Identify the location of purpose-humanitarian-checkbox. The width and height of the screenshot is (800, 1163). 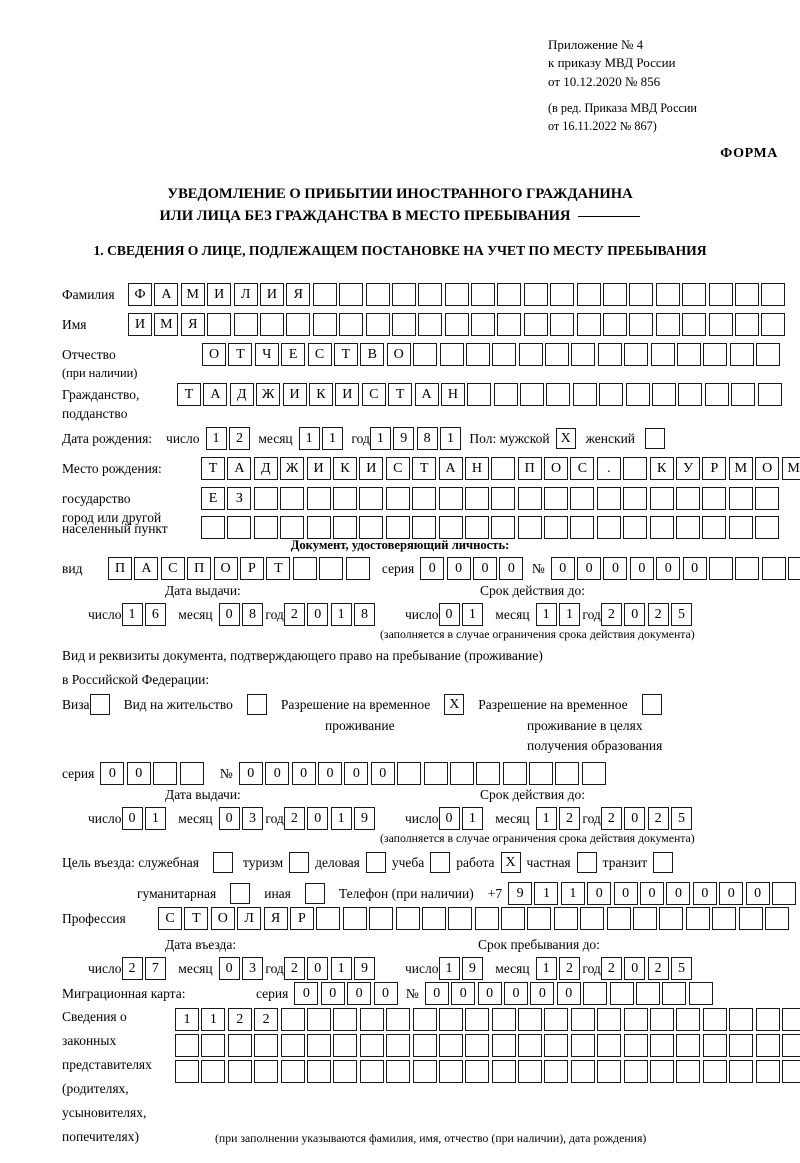
(240, 893).